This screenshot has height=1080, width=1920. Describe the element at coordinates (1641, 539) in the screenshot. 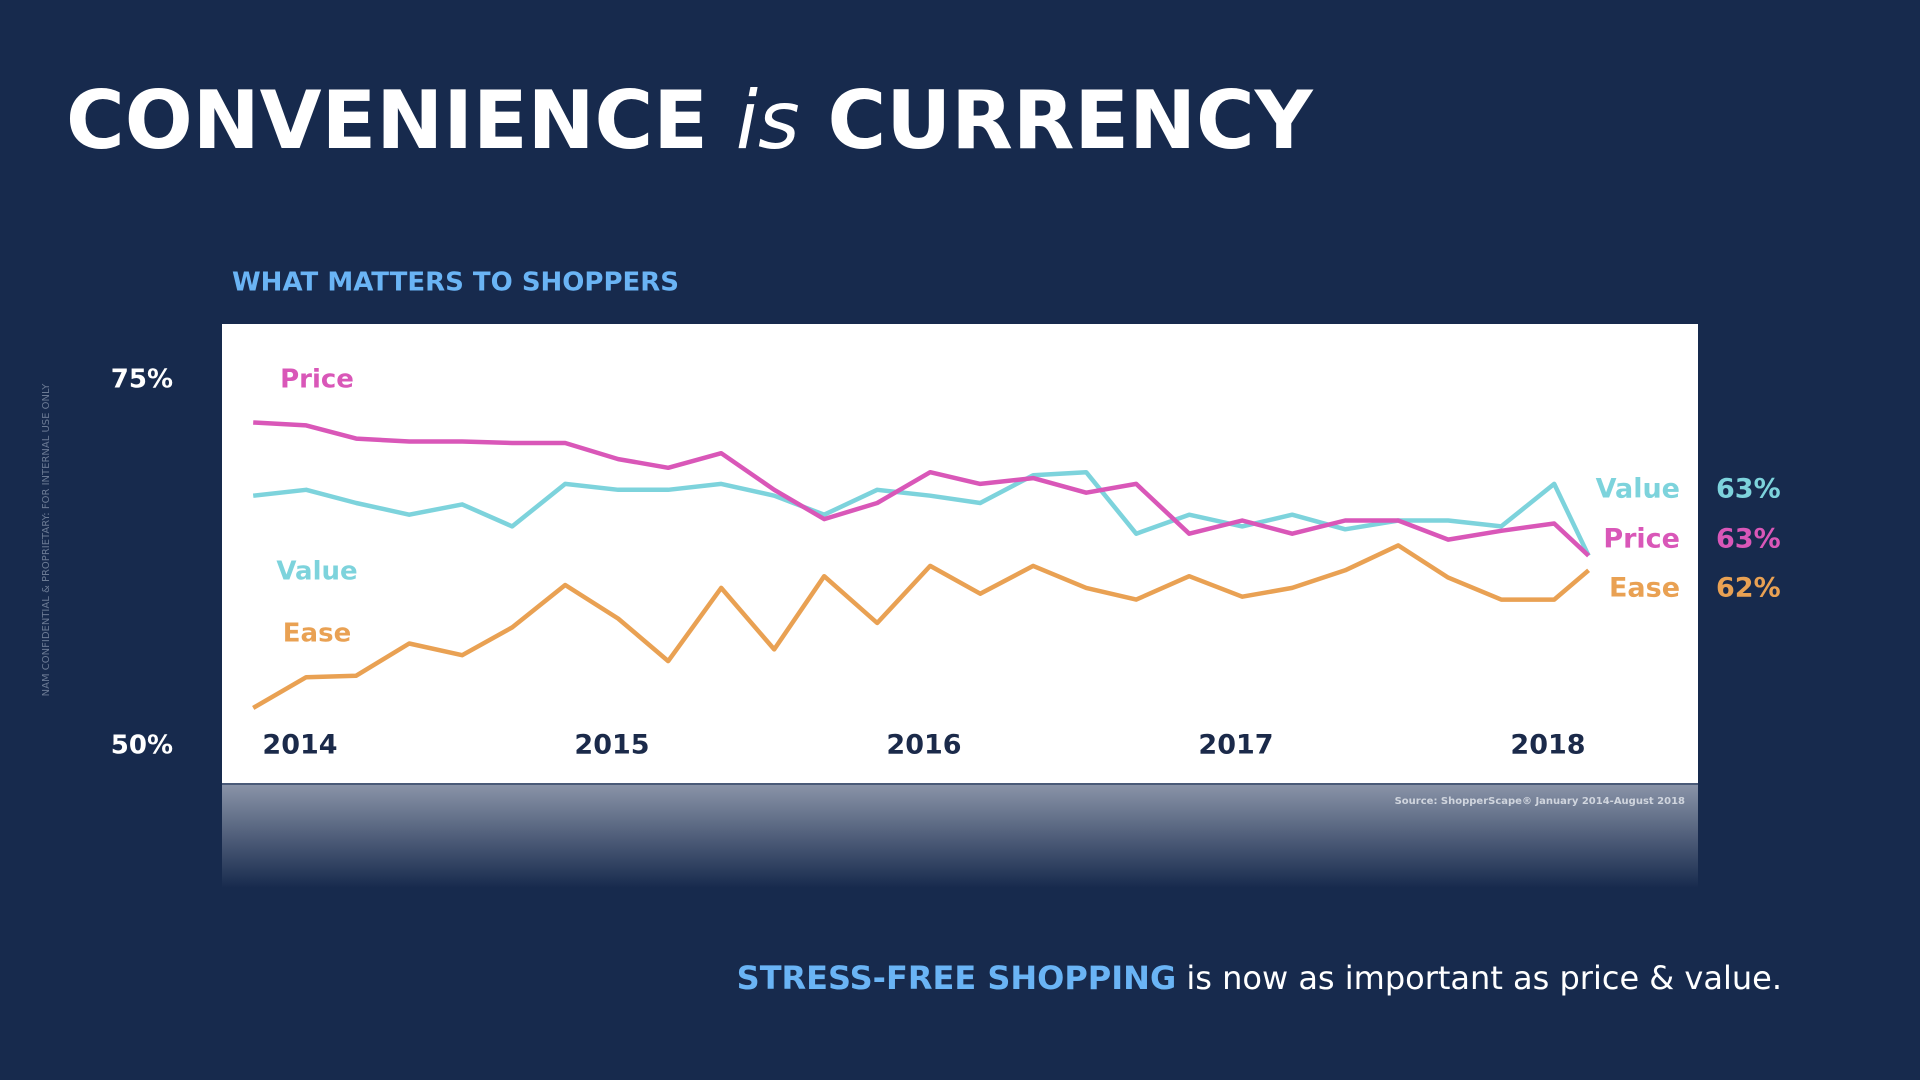

I see `legend-label: Price` at that location.